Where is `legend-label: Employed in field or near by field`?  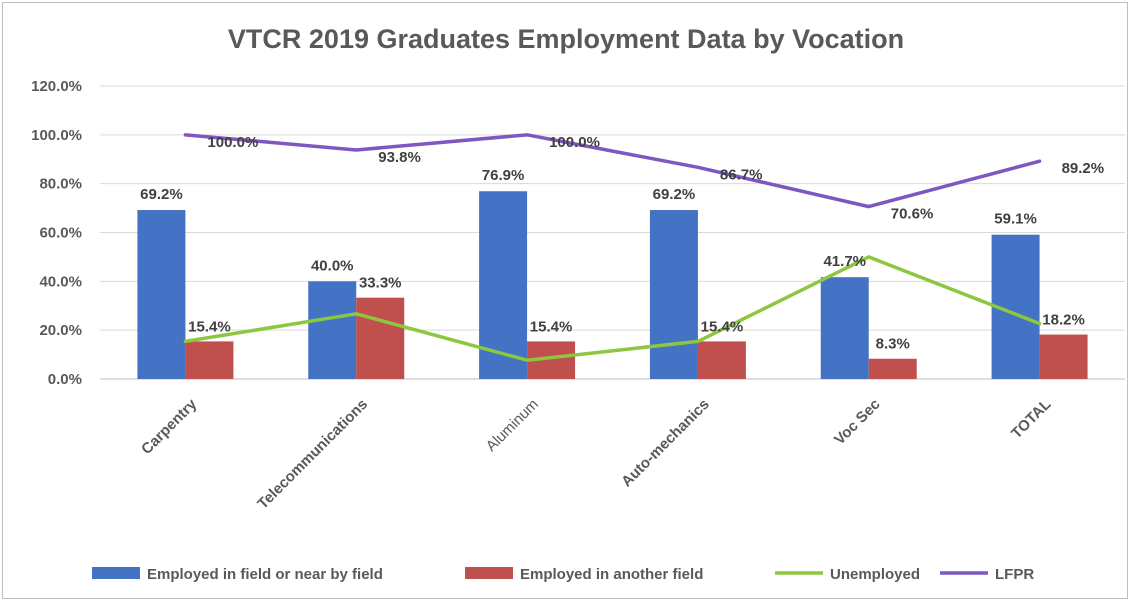 legend-label: Employed in field or near by field is located at coordinates (265, 574).